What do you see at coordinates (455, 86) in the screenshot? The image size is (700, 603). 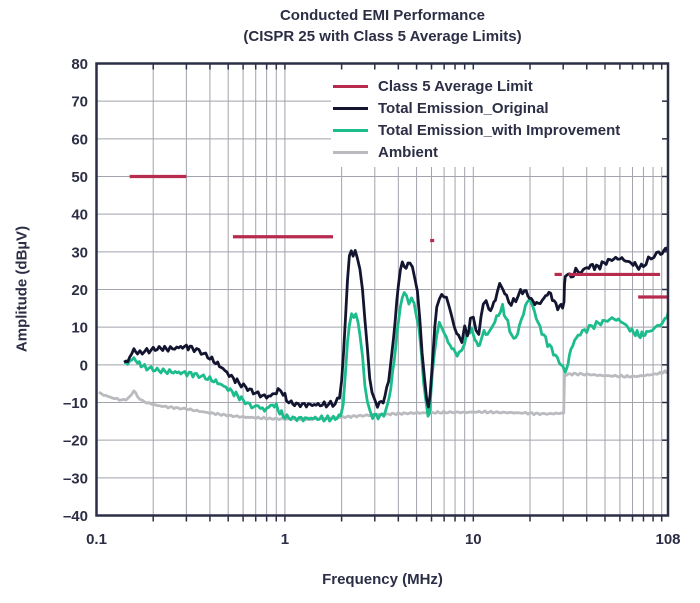 I see `legend-label: Class 5 Average Limit` at bounding box center [455, 86].